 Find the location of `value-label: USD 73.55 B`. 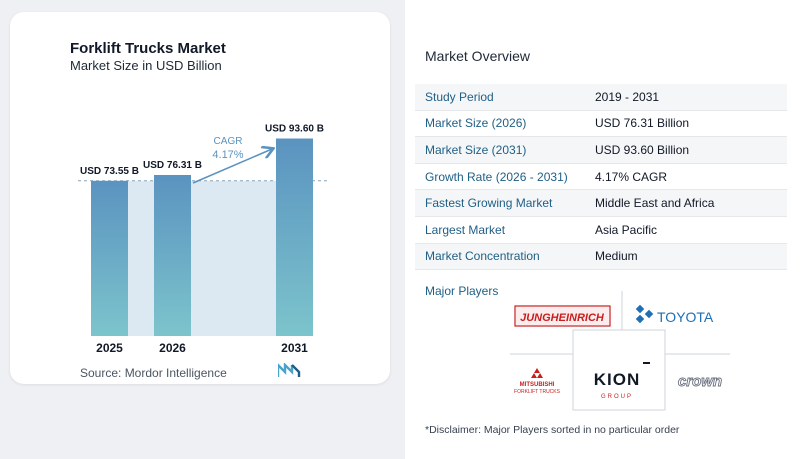

value-label: USD 73.55 B is located at coordinates (109, 171).